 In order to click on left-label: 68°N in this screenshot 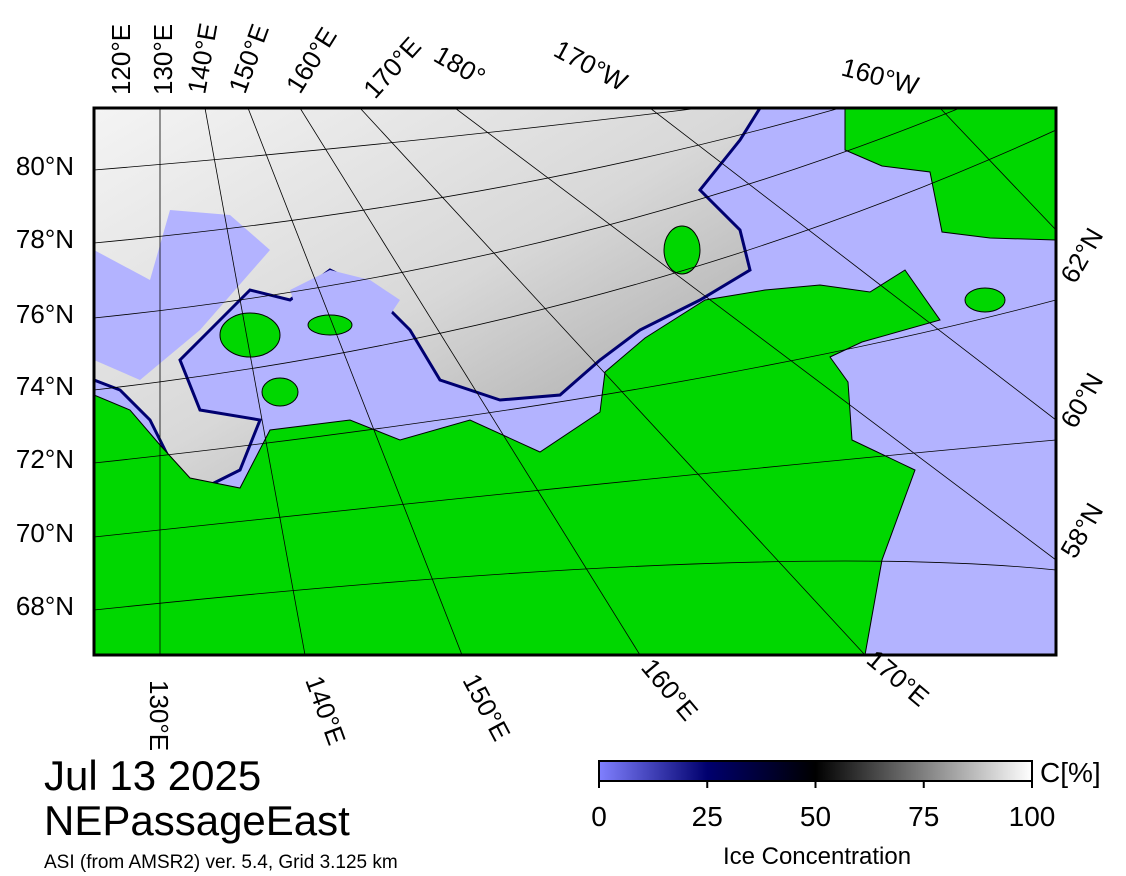, I will do `click(45, 606)`.